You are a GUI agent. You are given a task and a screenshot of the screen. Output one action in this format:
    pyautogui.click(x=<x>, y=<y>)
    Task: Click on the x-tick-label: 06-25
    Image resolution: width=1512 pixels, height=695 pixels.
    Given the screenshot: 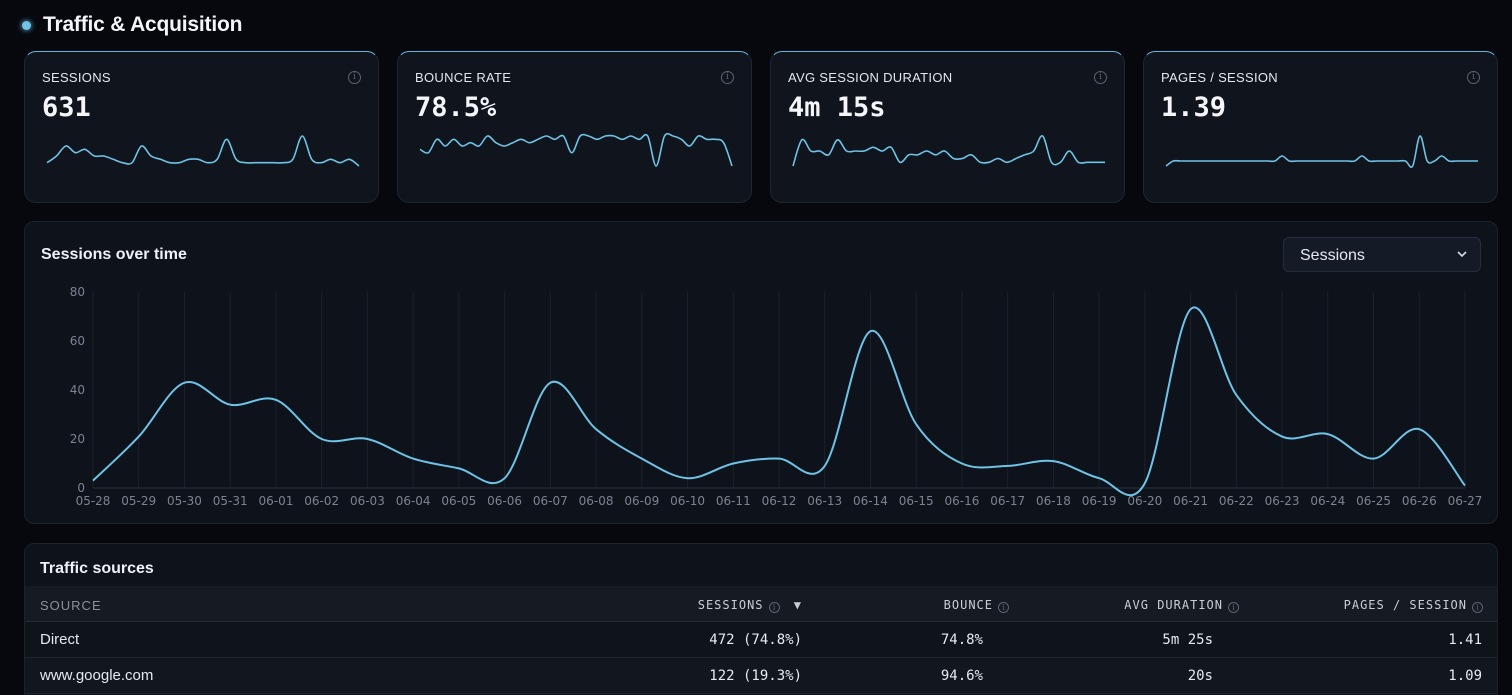 What is the action you would take?
    pyautogui.click(x=1373, y=501)
    